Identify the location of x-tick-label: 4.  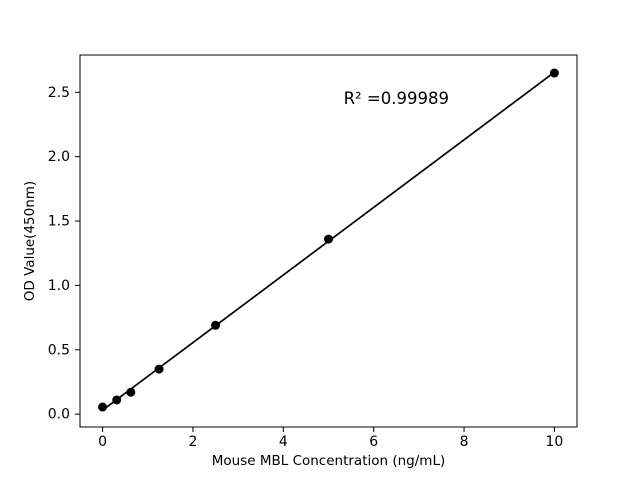
(283, 442).